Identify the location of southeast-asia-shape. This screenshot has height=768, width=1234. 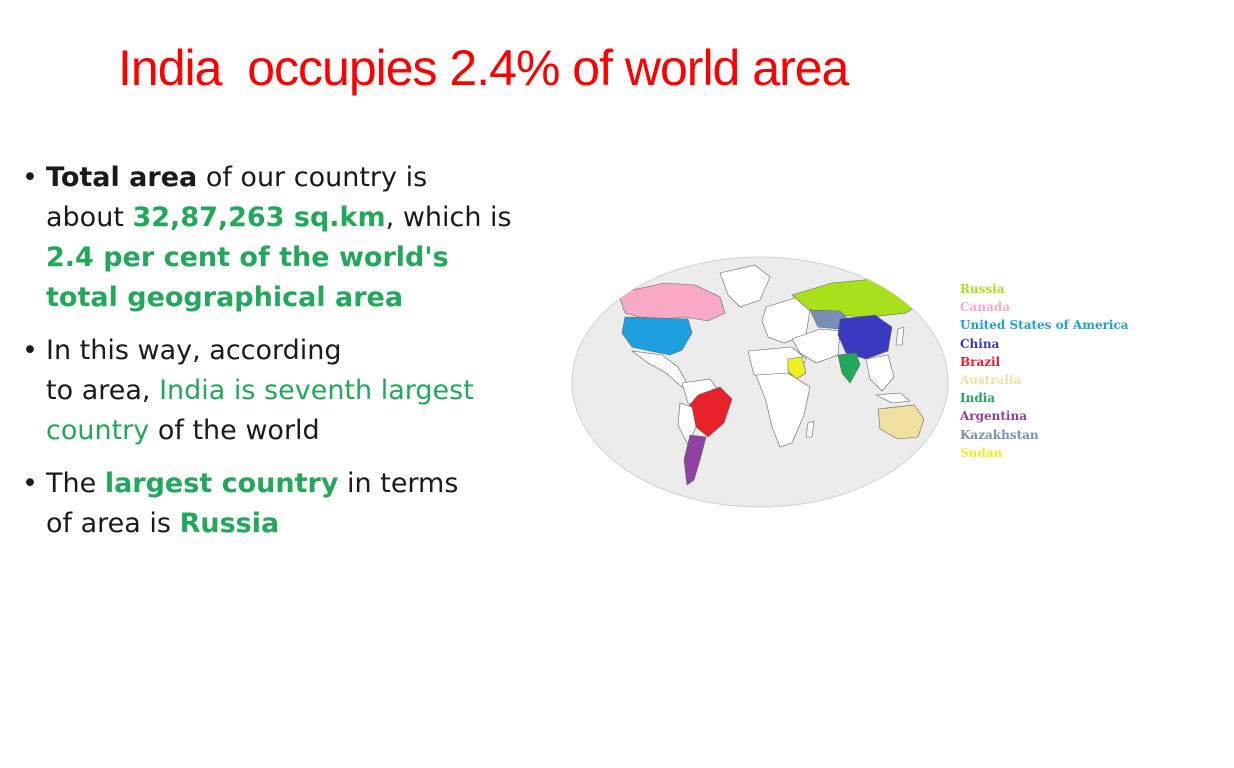
(880, 373).